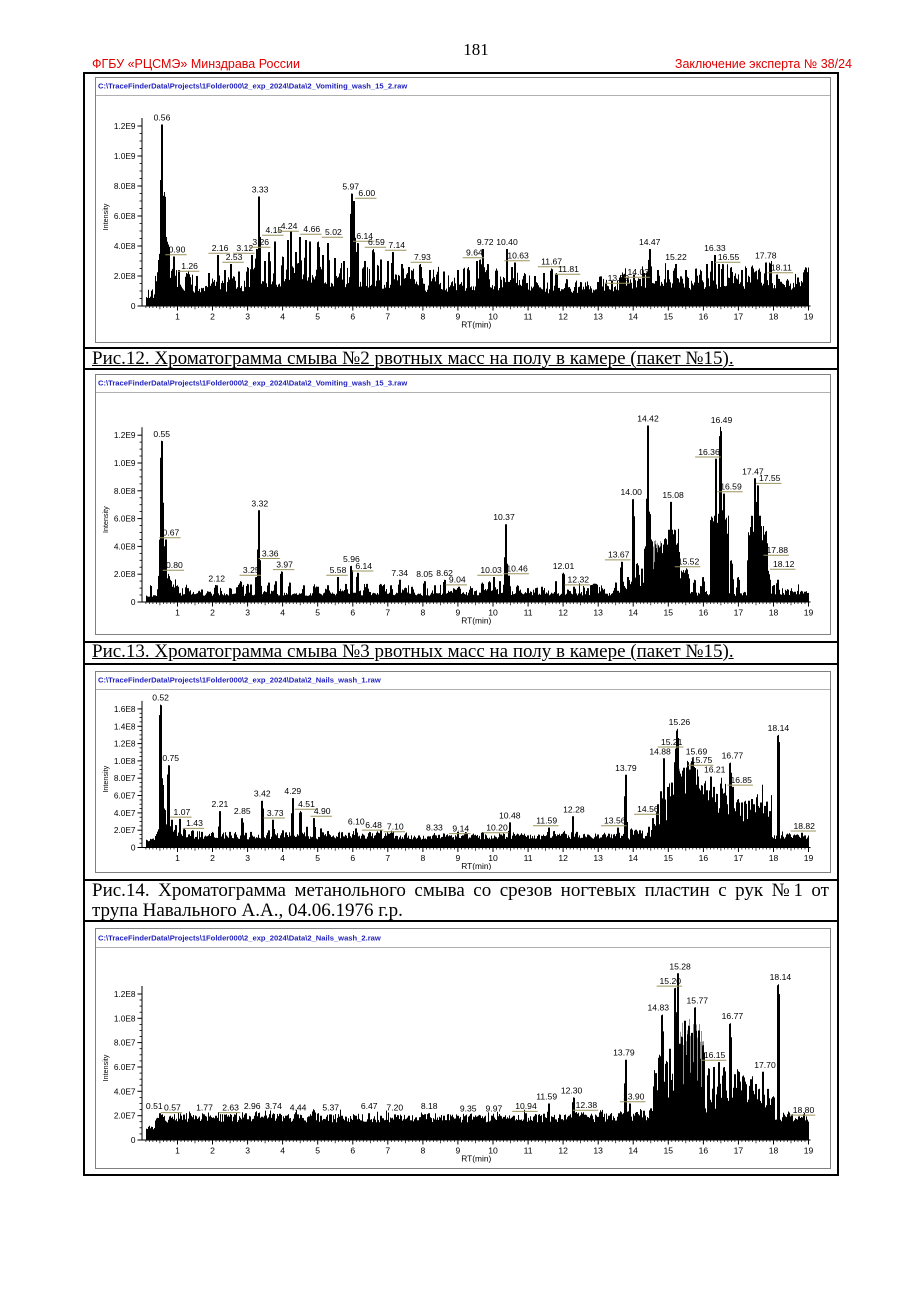 Image resolution: width=908 pixels, height=1298 pixels. Describe the element at coordinates (306, 804) in the screenshot. I see `svg-text: 4.51` at that location.